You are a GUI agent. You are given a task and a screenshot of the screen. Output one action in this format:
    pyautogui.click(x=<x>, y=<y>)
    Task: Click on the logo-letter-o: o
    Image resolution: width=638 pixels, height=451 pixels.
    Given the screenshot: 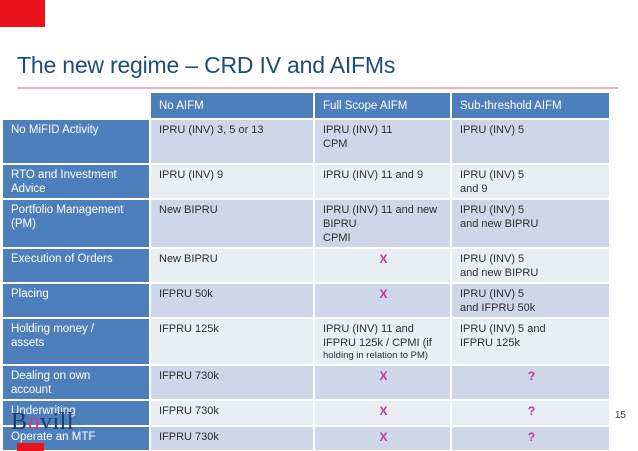 What is the action you would take?
    pyautogui.click(x=34, y=422)
    